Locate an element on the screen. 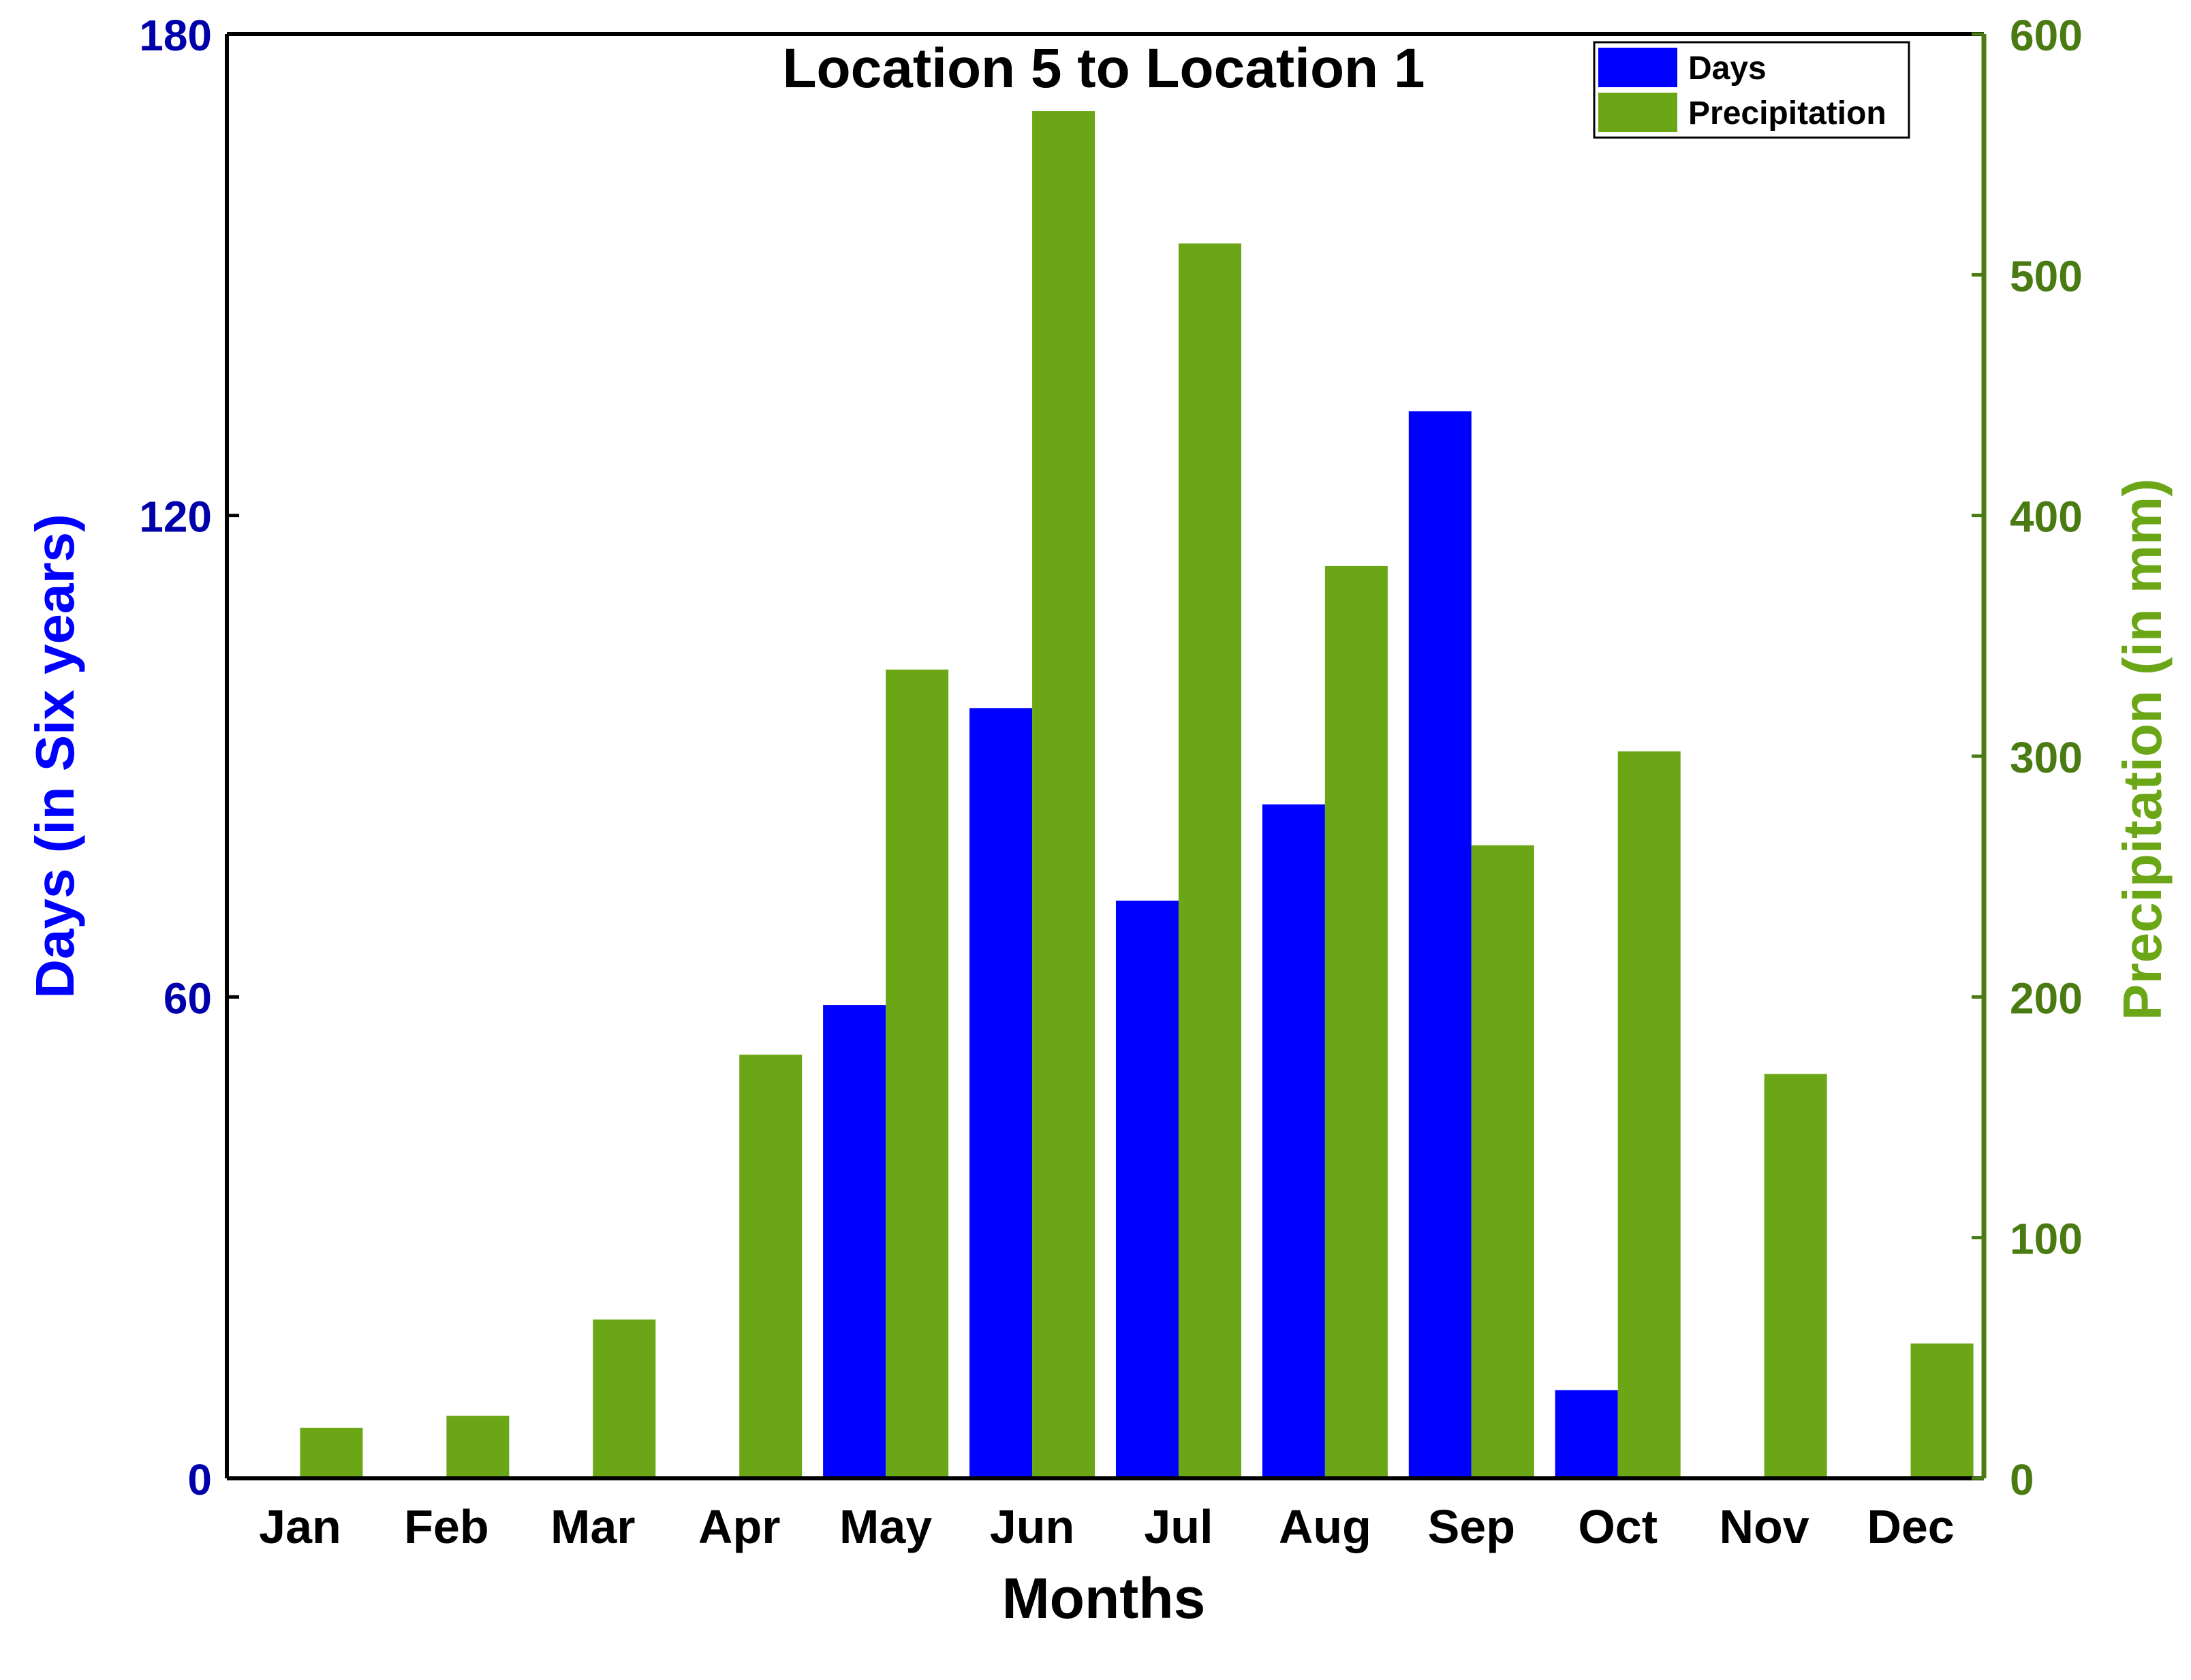 This screenshot has width=2191, height=1680. left-y-axis-label: Days (in Six years) is located at coordinates (55, 756).